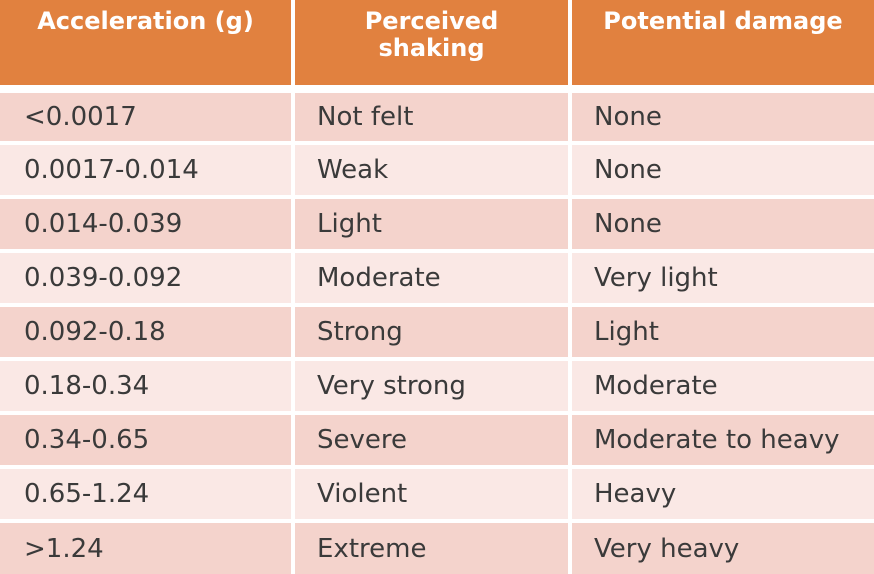 This screenshot has height=574, width=874. What do you see at coordinates (365, 117) in the screenshot?
I see `shaking-value: Not felt` at bounding box center [365, 117].